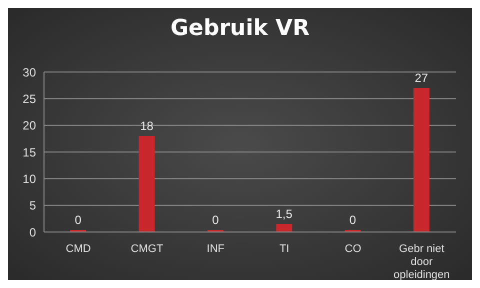  I want to click on x-tick-label: CO, so click(353, 249).